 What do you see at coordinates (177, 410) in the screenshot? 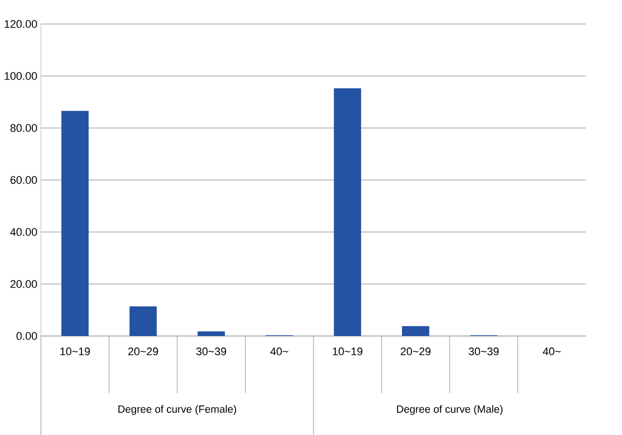
I see `text: Degree of curve (Female)` at bounding box center [177, 410].